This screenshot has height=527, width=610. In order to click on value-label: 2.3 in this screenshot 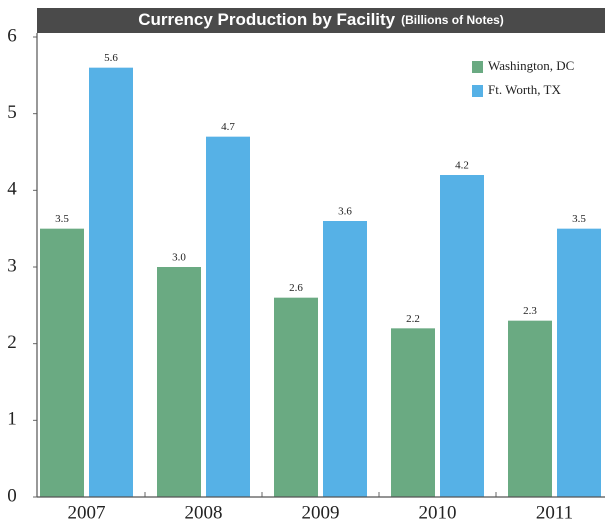, I will do `click(530, 311)`.